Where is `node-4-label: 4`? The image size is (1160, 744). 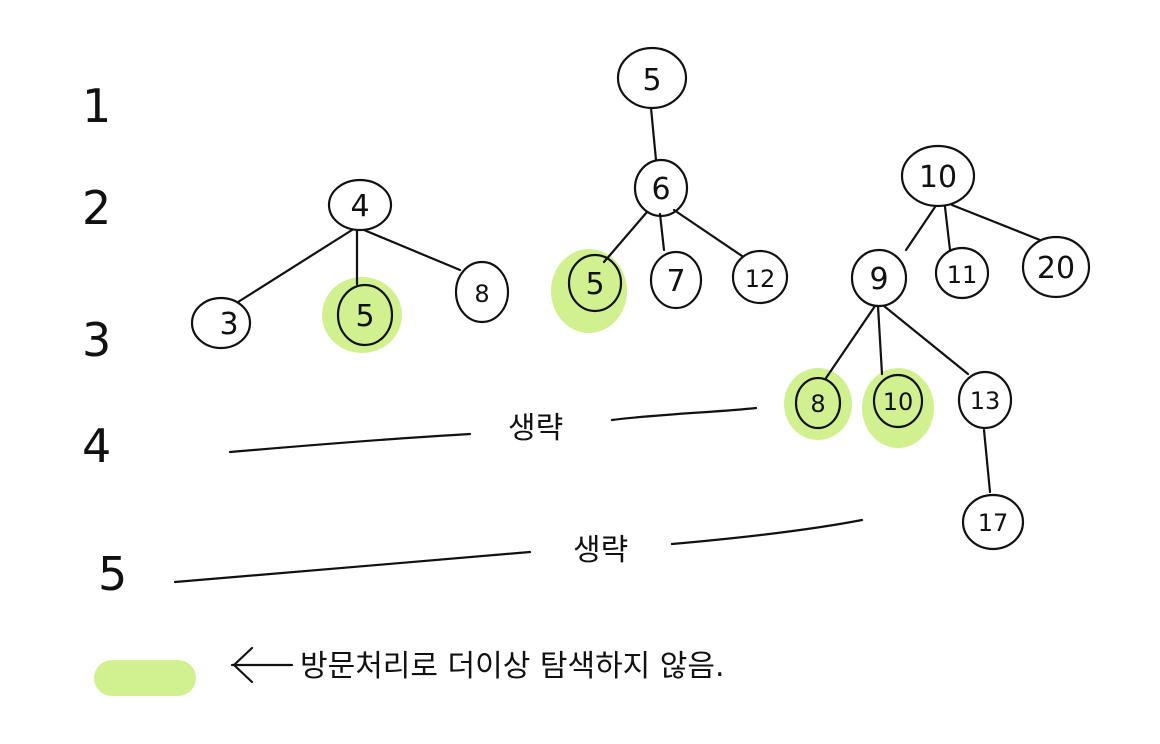 node-4-label: 4 is located at coordinates (359, 206).